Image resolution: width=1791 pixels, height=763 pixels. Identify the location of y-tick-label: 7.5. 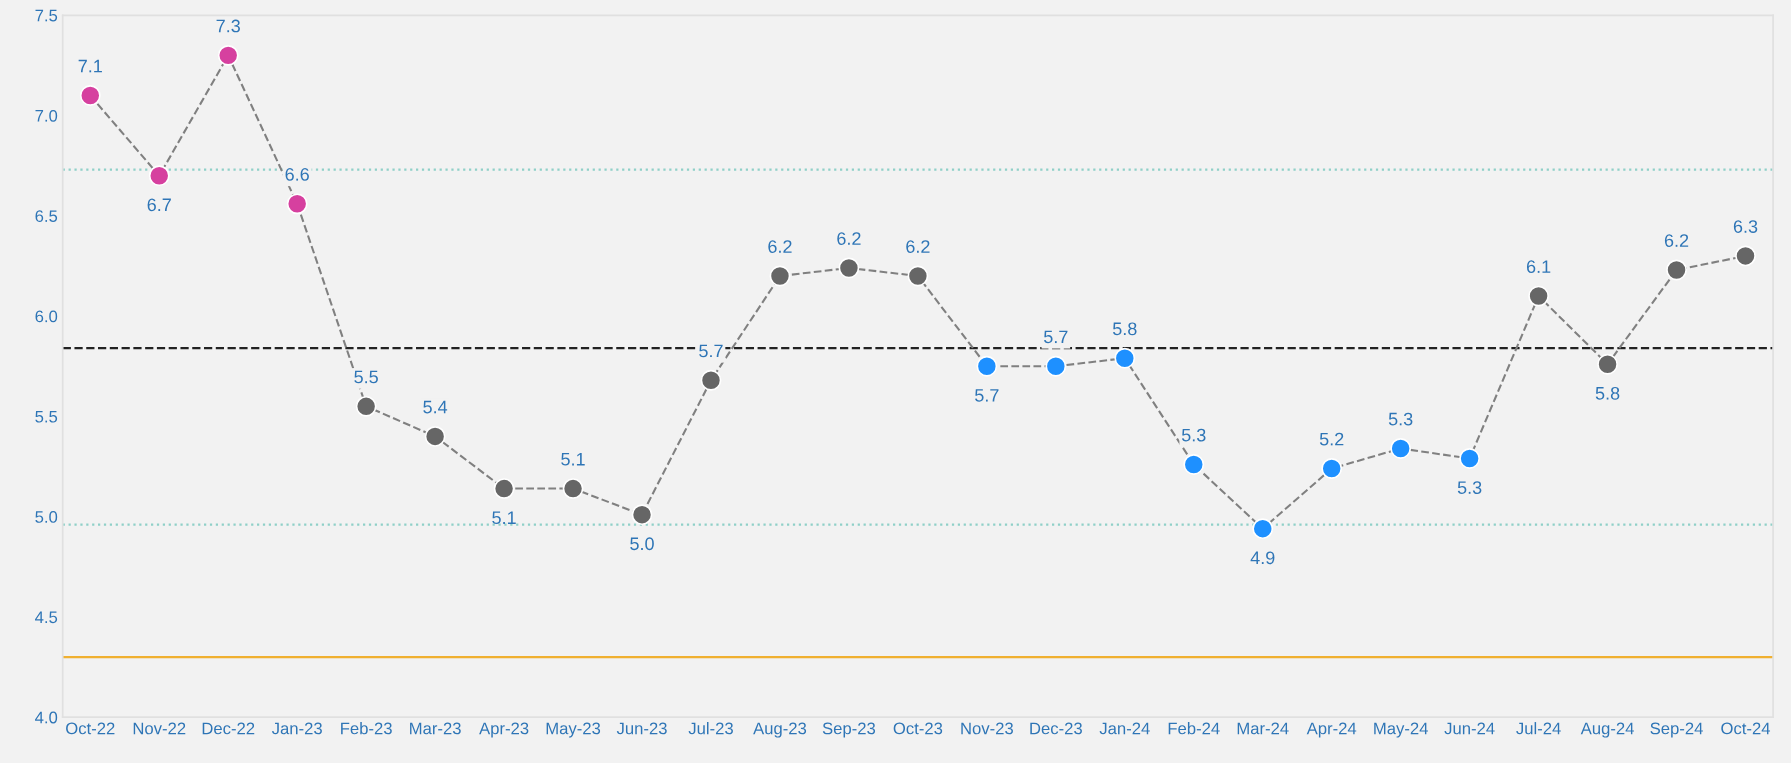
(46, 15).